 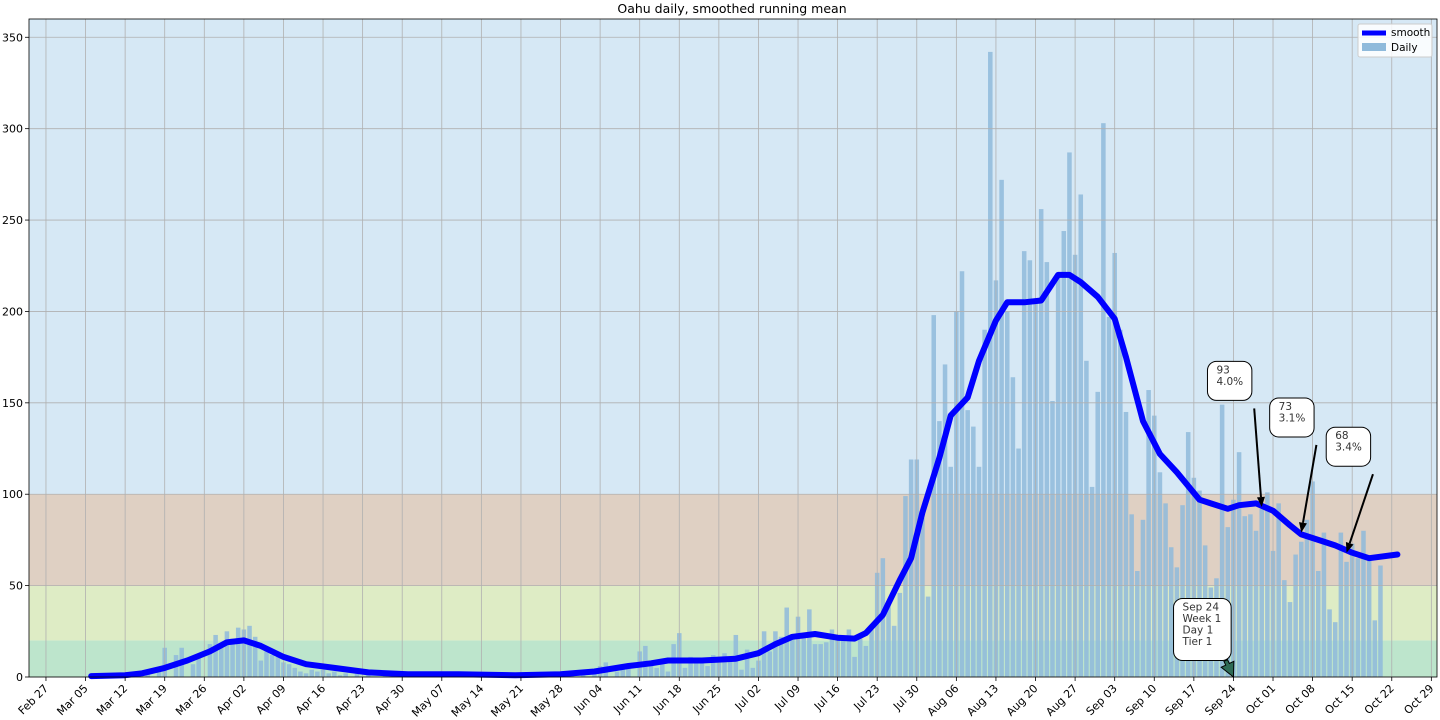 What do you see at coordinates (271, 699) in the screenshot?
I see `x-tick-label: Apr 09` at bounding box center [271, 699].